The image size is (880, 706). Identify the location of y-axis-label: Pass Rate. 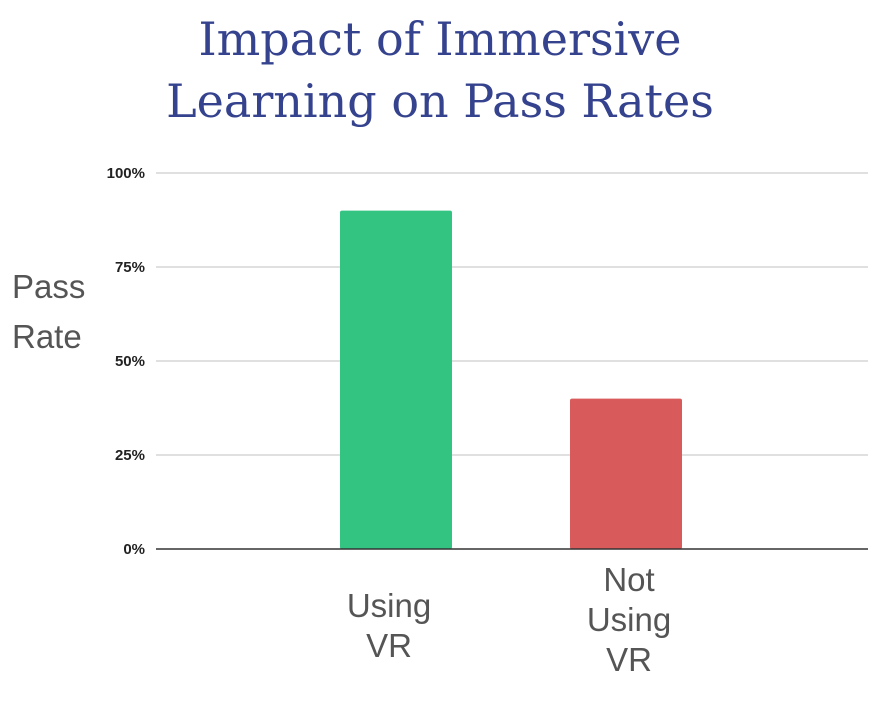
(62, 312).